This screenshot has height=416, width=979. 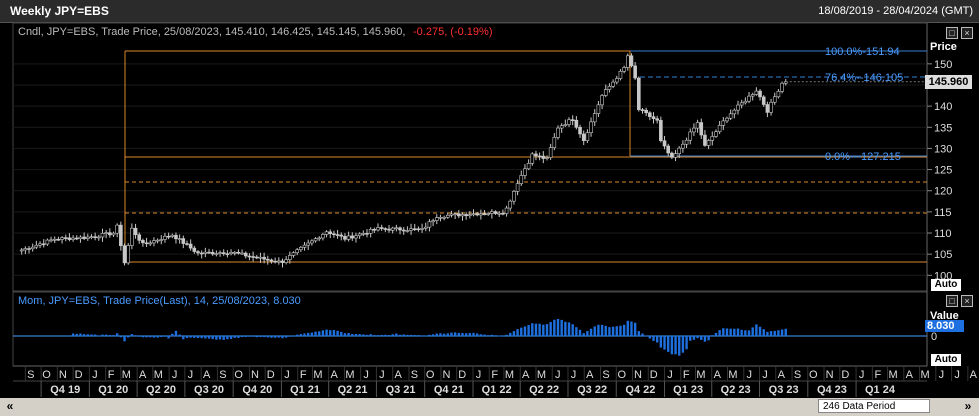 I want to click on momentum-auto-button: Auto, so click(x=946, y=360).